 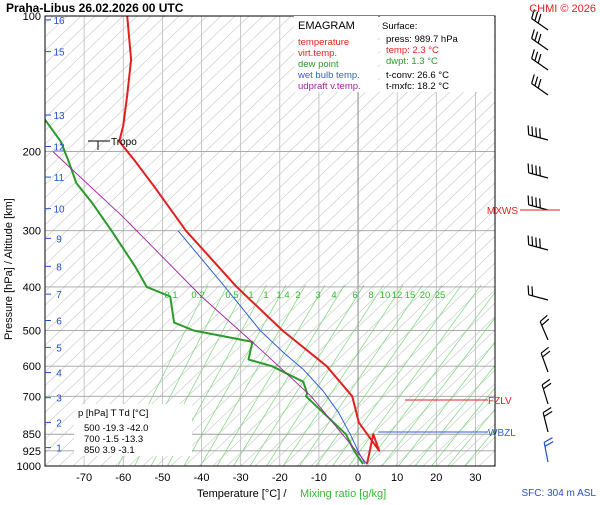 What do you see at coordinates (113, 439) in the screenshot?
I see `levels-table-row: 700 -1.5 -13.3` at bounding box center [113, 439].